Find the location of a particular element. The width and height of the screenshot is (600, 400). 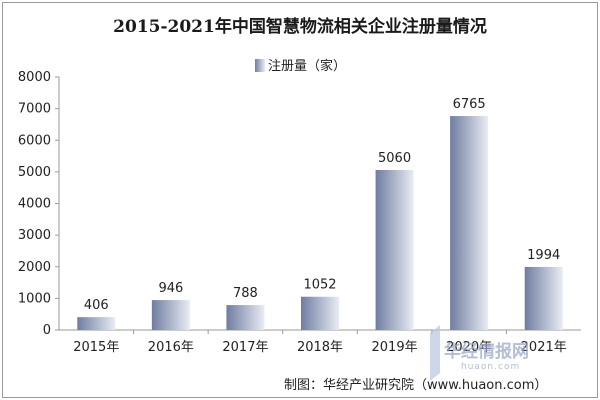

legend-label: 注册量（家） is located at coordinates (307, 66).